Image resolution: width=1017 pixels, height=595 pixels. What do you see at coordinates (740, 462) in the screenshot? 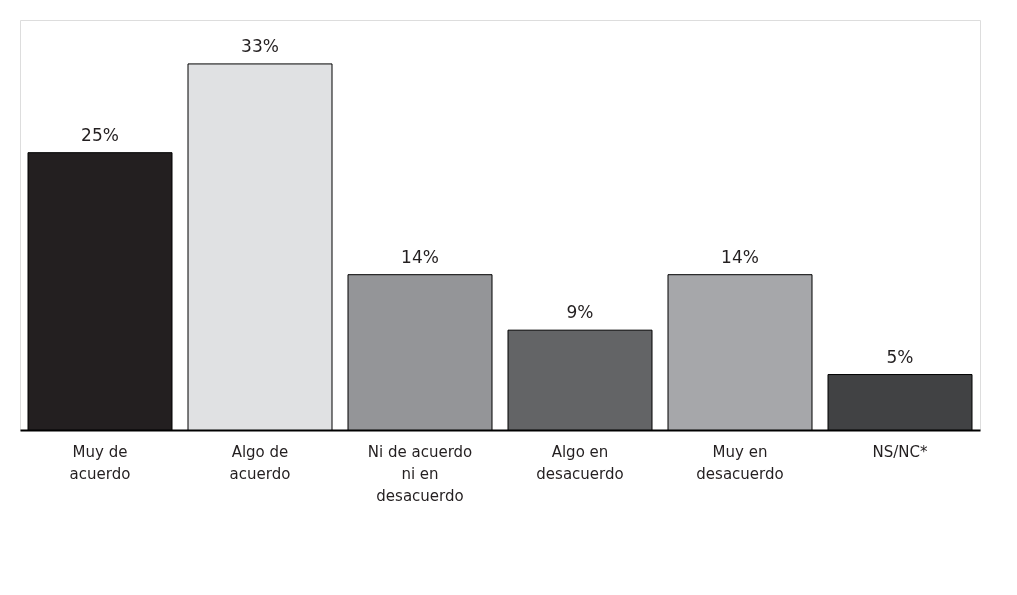
I see `x-tick-label: Muy en desacuerdo` at bounding box center [740, 462].